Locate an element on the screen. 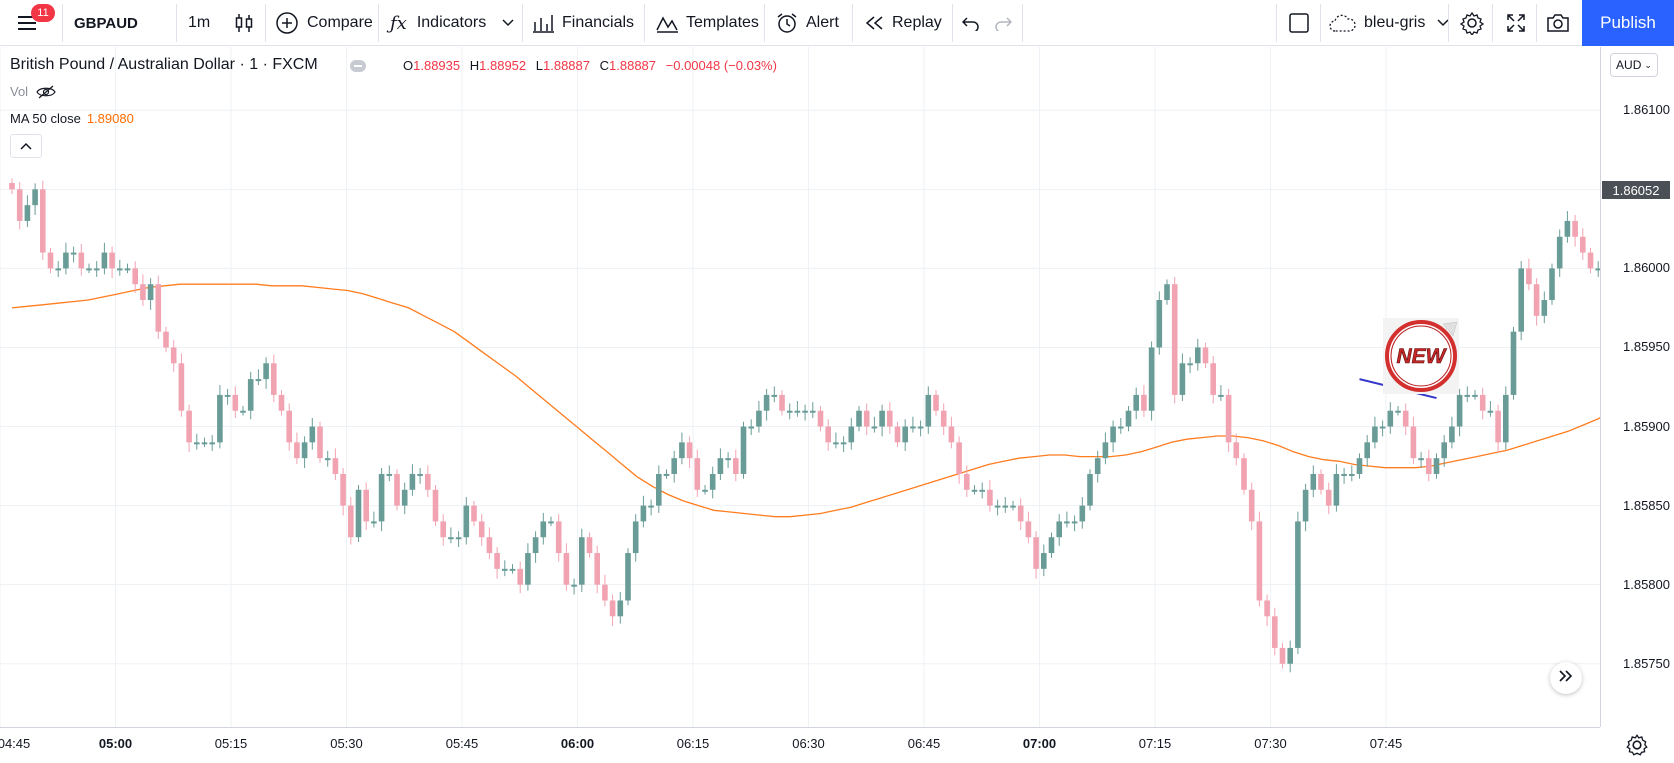  current-price-label: 1.86052 is located at coordinates (1636, 190).